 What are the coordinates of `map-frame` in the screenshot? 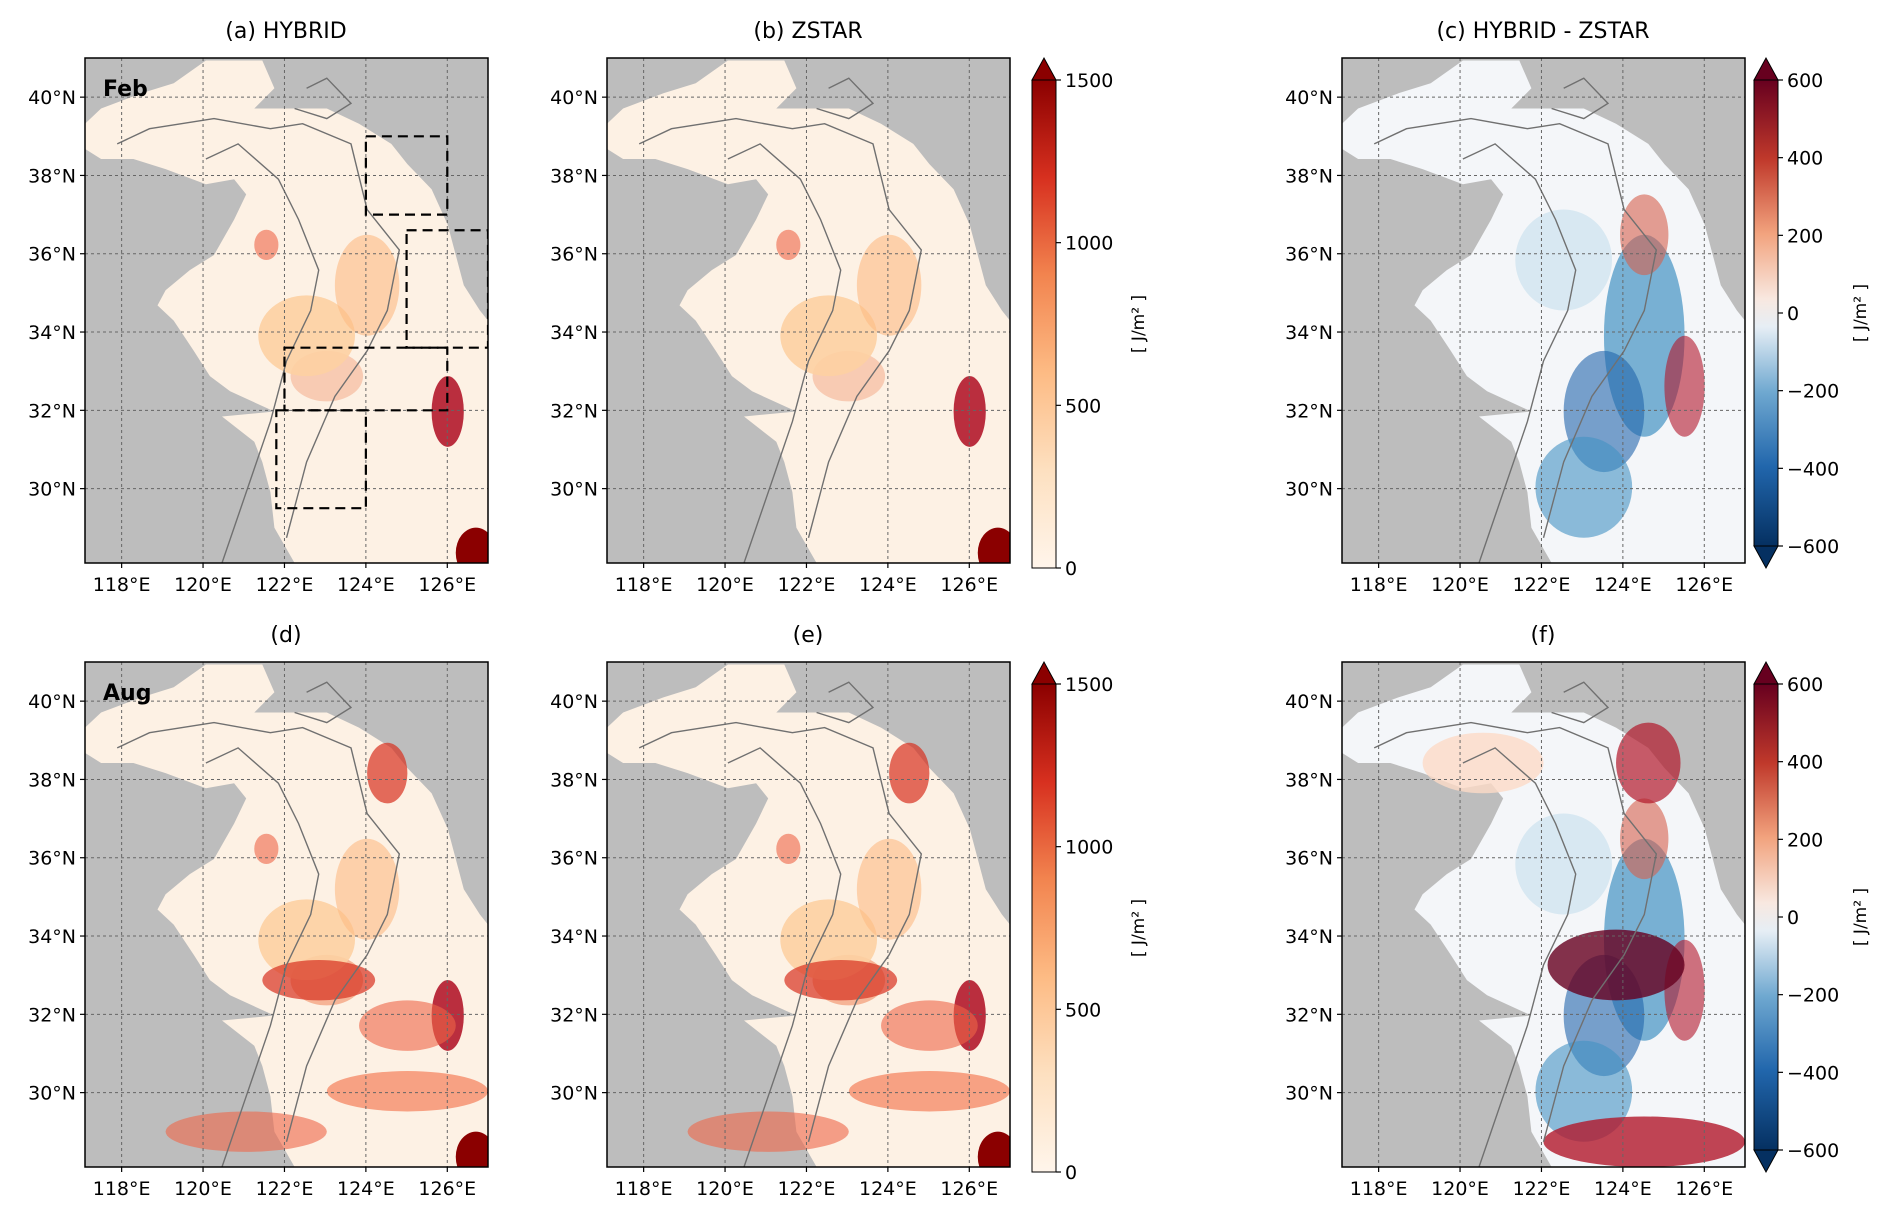 It's located at (1543, 310).